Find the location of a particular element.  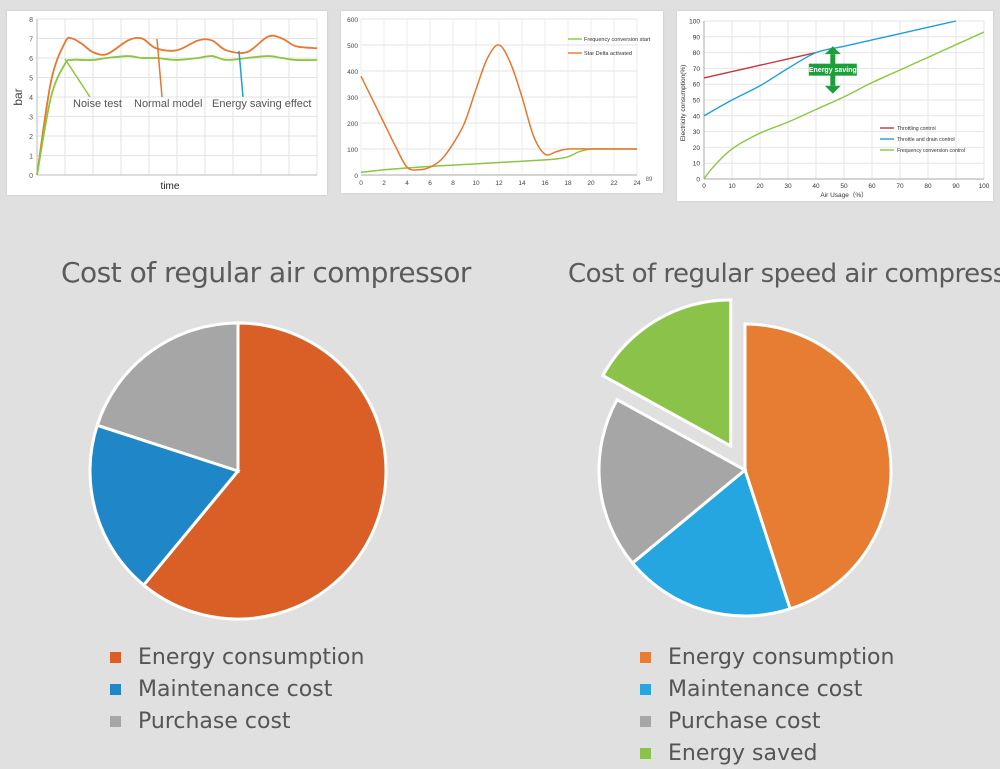

y-tick-label: 5 is located at coordinates (31, 79).